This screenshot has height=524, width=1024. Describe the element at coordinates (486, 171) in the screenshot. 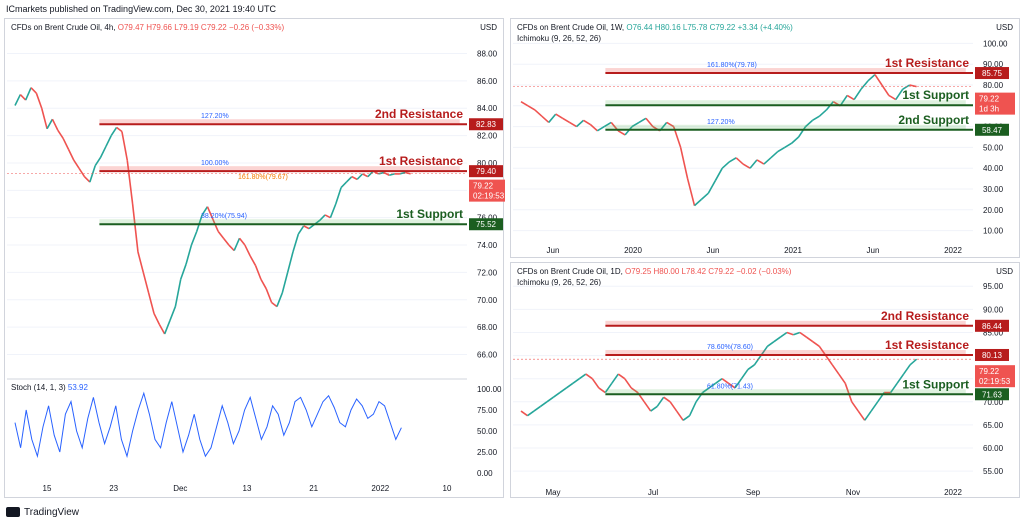

I see `level-price-label: 79.40` at that location.